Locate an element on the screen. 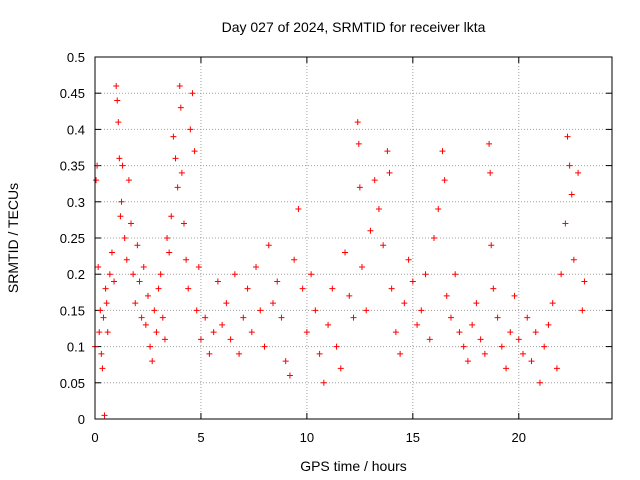 The image size is (640, 480). y-tick-label: 0.5 is located at coordinates (76, 57).